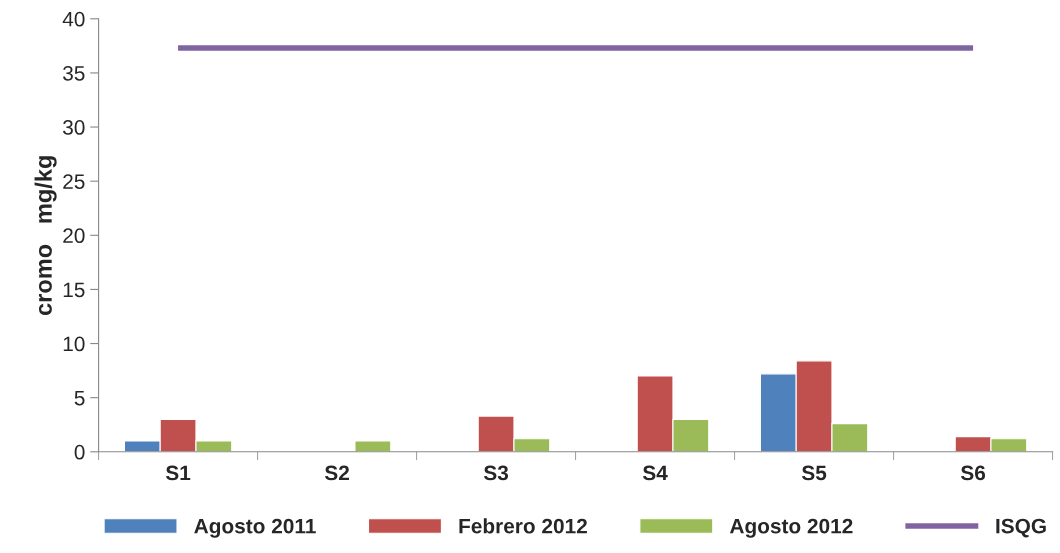 Image resolution: width=1060 pixels, height=553 pixels. What do you see at coordinates (1021, 528) in the screenshot?
I see `legend-label: ISQG` at bounding box center [1021, 528].